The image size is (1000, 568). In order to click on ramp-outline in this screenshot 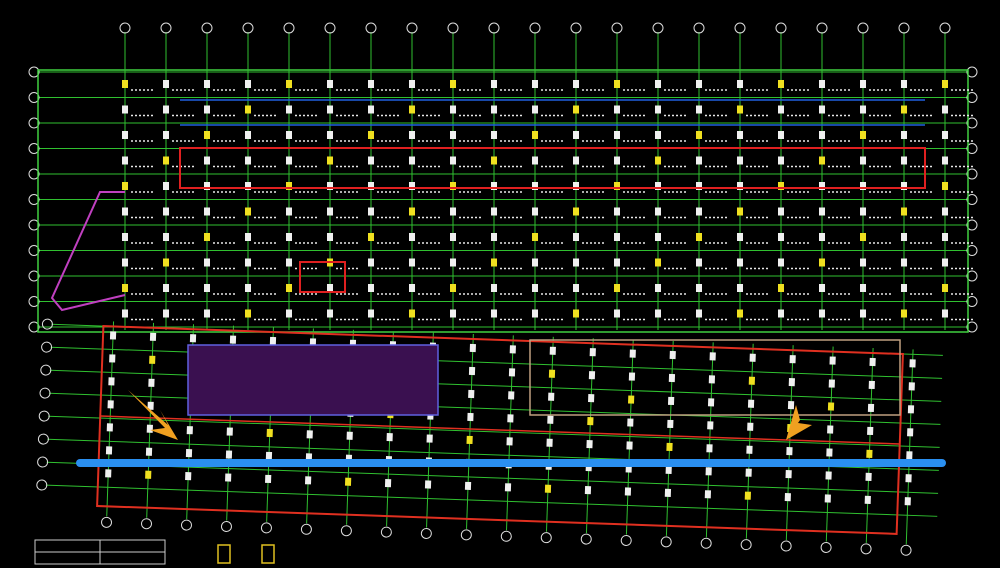, I will do `click(88, 251)`.